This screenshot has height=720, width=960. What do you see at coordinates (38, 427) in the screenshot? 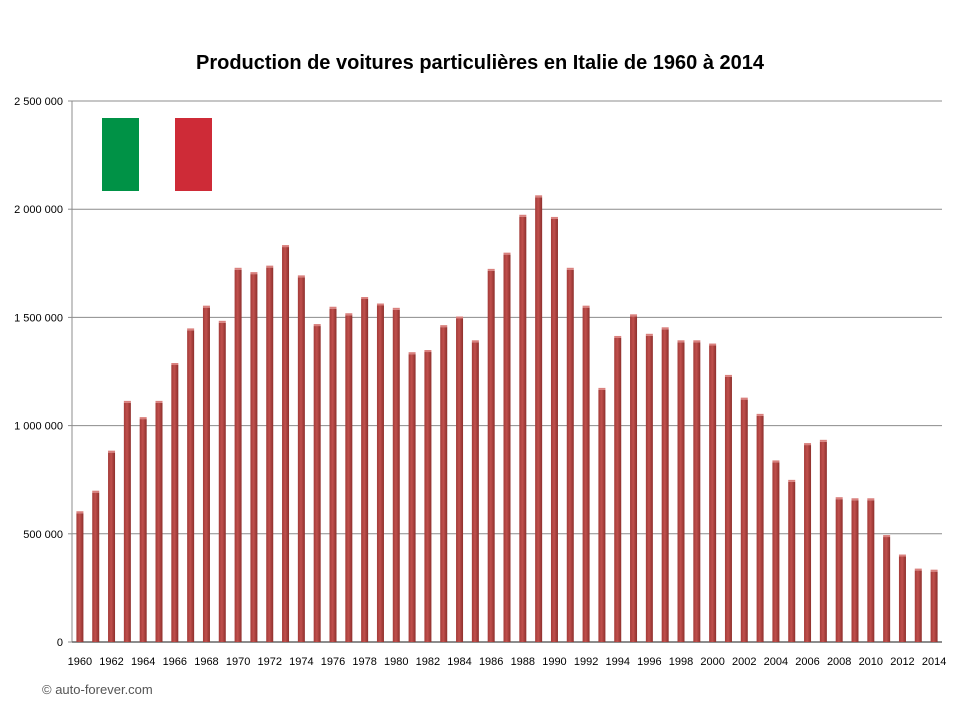
I see `y-tick-label: 1 000 000` at bounding box center [38, 427].